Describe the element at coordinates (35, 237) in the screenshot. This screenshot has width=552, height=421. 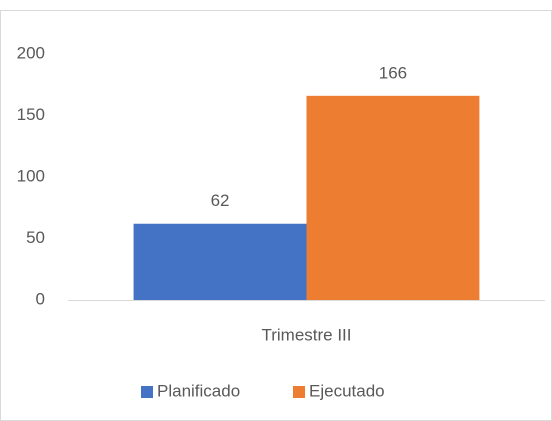
I see `y-tick-label: 50` at that location.